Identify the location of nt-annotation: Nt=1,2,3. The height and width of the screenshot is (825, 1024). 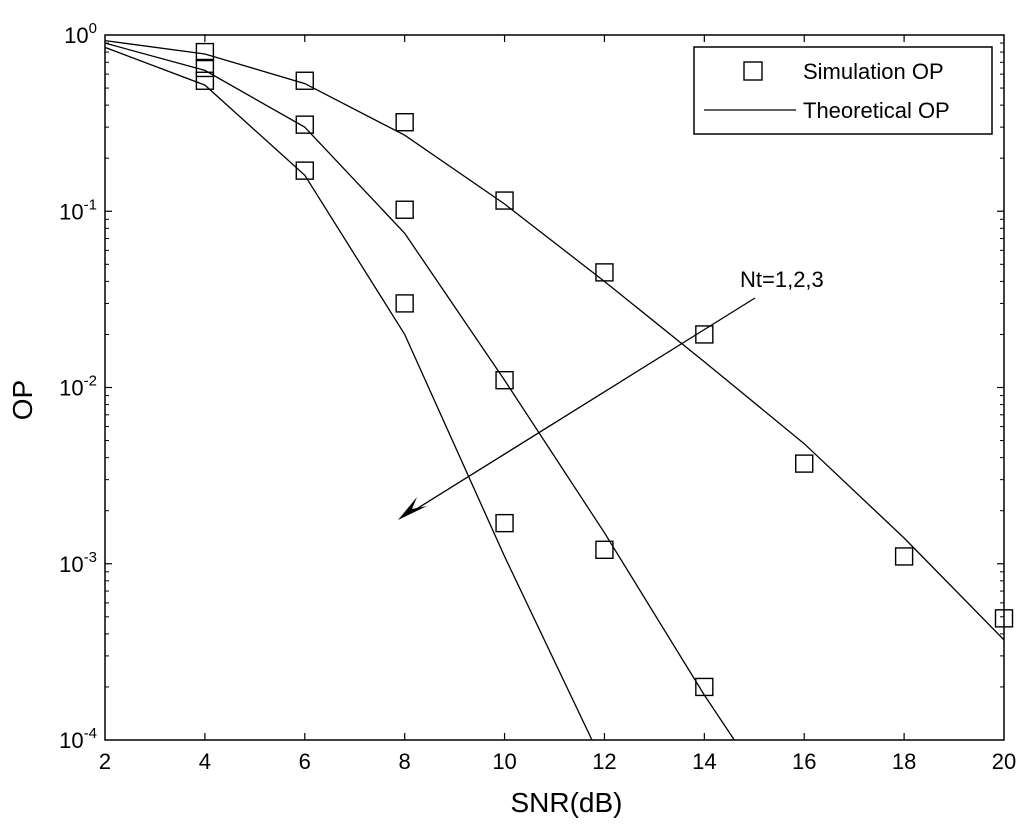
(611, 393).